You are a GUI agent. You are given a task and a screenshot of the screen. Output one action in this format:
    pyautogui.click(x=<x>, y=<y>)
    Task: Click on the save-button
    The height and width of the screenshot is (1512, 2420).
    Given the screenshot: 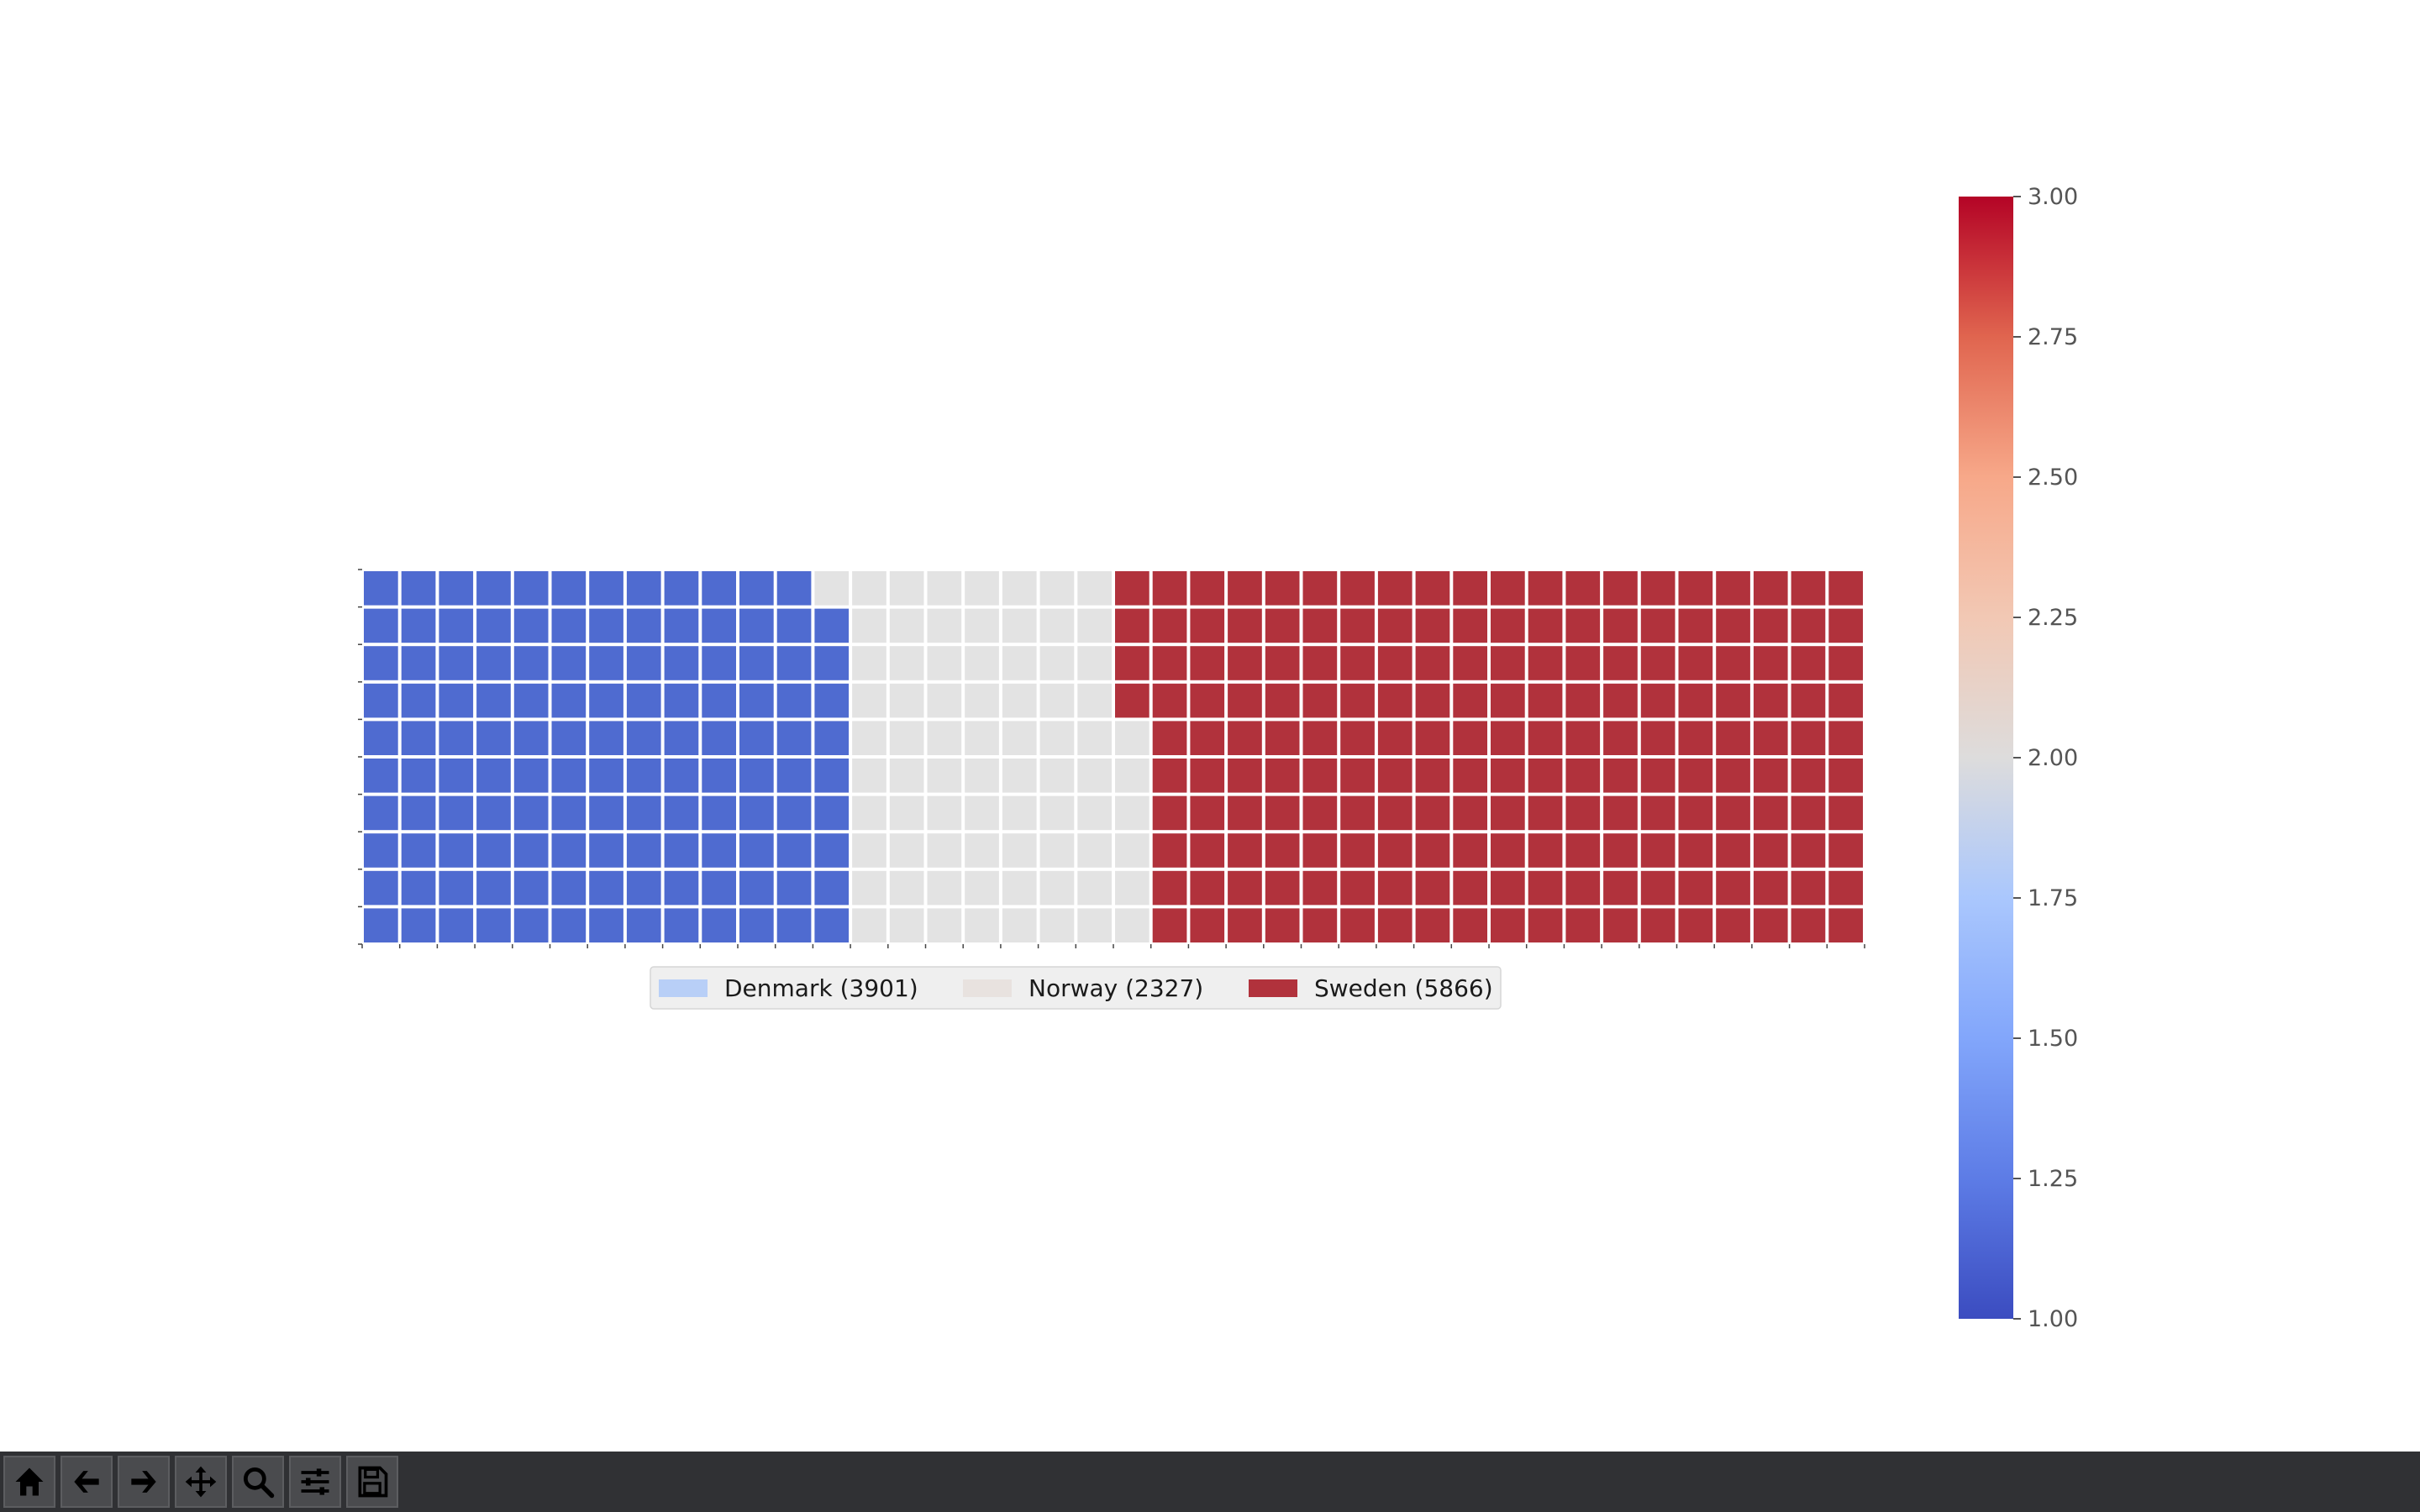 What is the action you would take?
    pyautogui.click(x=372, y=1482)
    